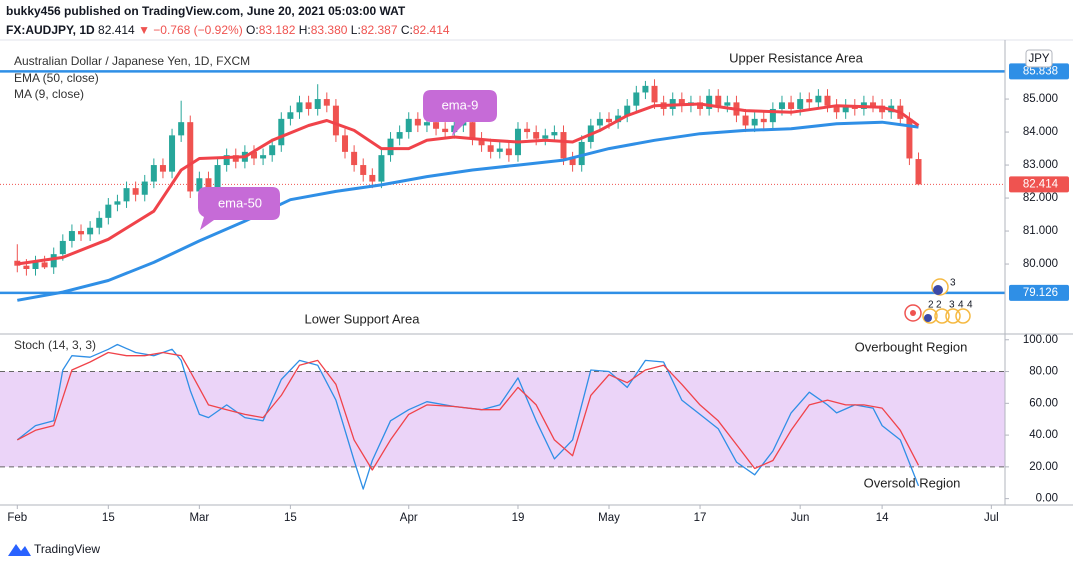 This screenshot has width=1073, height=568. What do you see at coordinates (379, 30) in the screenshot?
I see `l-value: 82.387` at bounding box center [379, 30].